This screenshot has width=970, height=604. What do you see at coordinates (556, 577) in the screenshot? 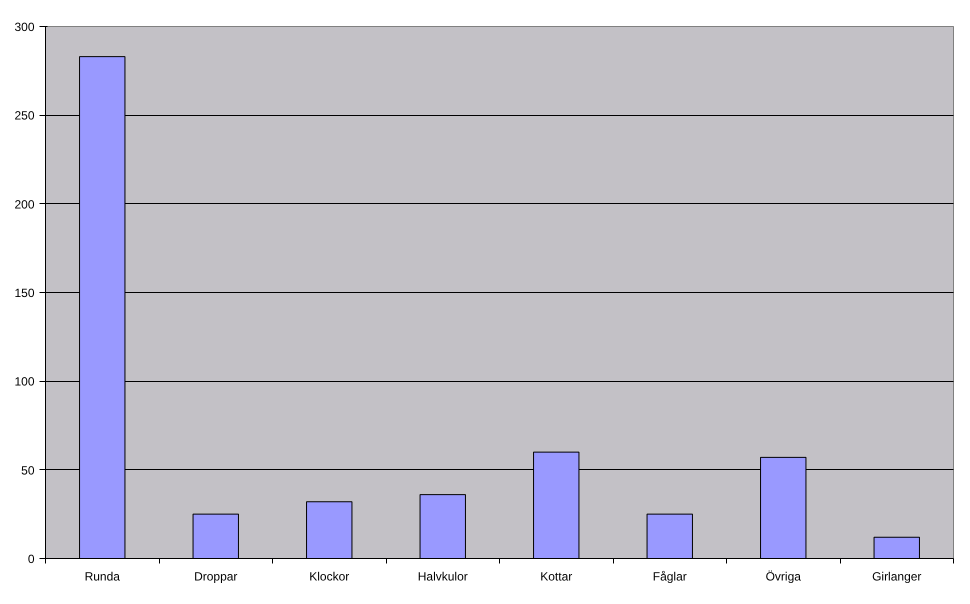
I see `x-tick-label: Kottar` at bounding box center [556, 577].